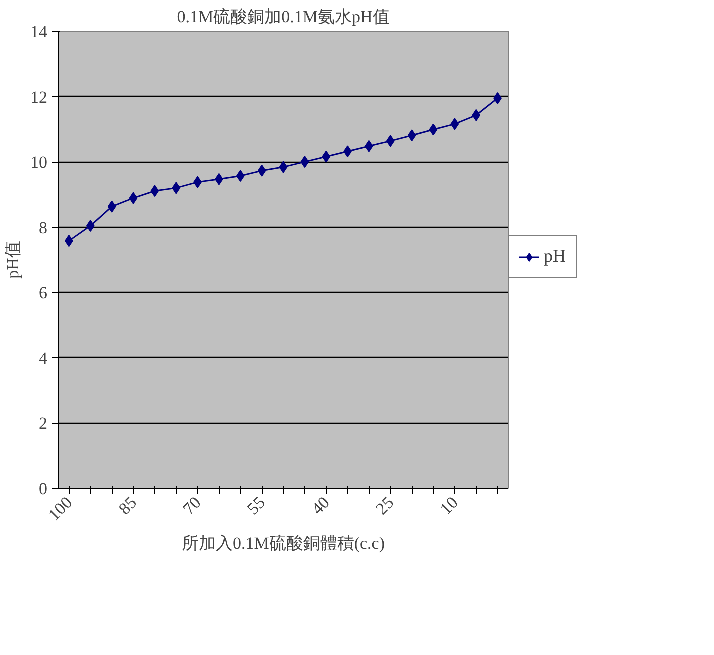 The height and width of the screenshot is (655, 714). Describe the element at coordinates (385, 506) in the screenshot. I see `x-tick-label: 25` at that location.